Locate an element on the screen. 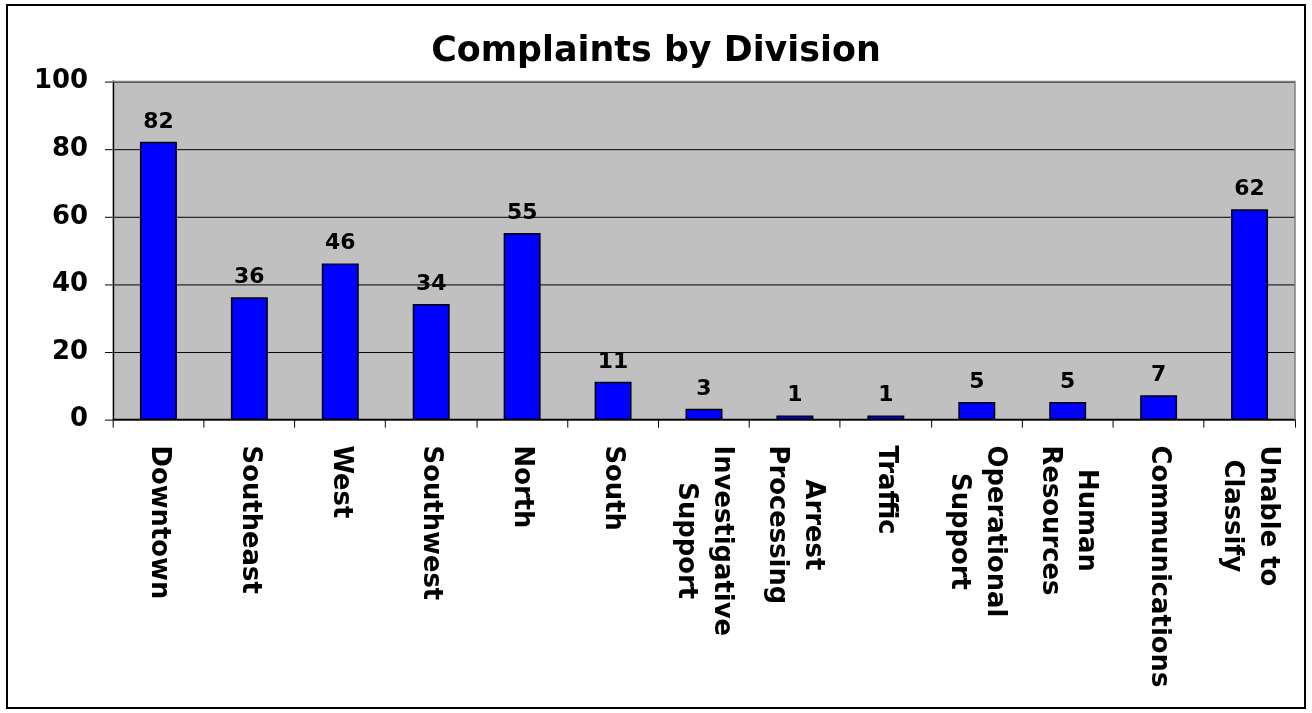  data-label: 3 is located at coordinates (704, 387).